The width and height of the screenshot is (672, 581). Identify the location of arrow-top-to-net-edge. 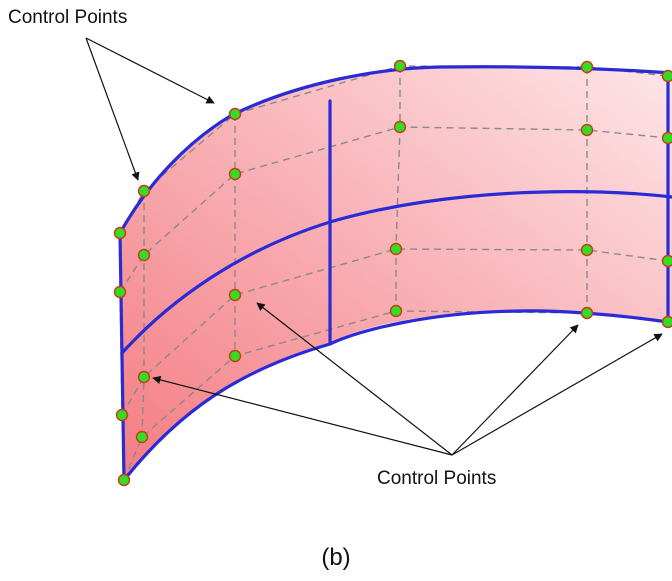
(150, 70).